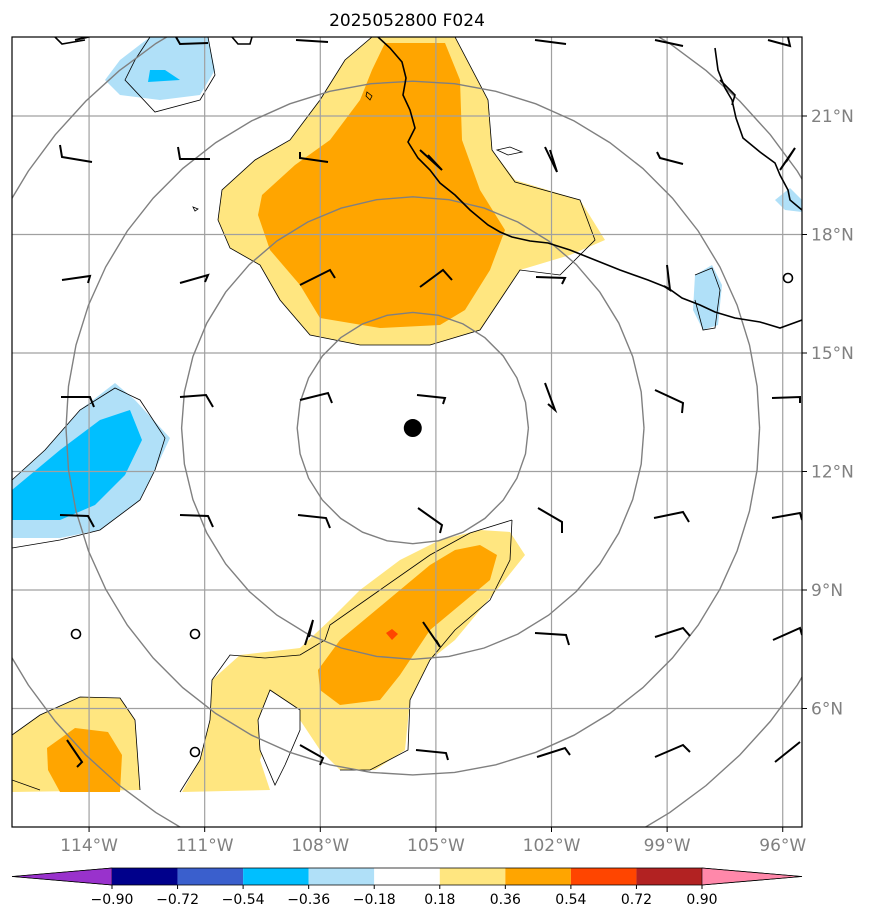 The image size is (873, 924). I want to click on longitude-label: 96°W, so click(782, 846).